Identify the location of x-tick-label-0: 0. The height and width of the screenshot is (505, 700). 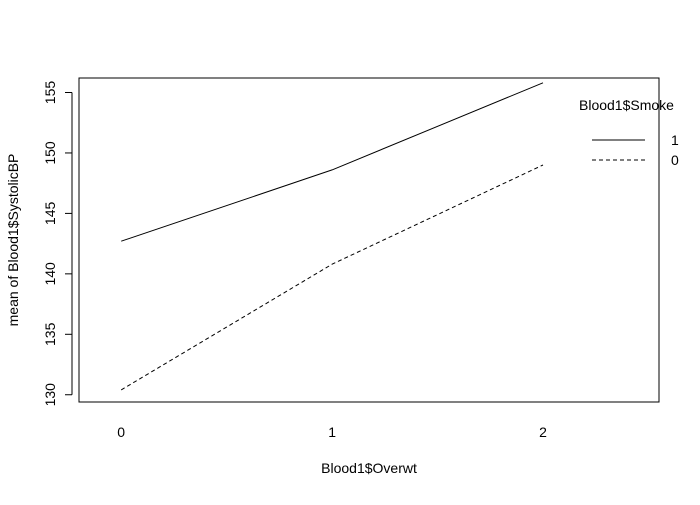
(121, 432).